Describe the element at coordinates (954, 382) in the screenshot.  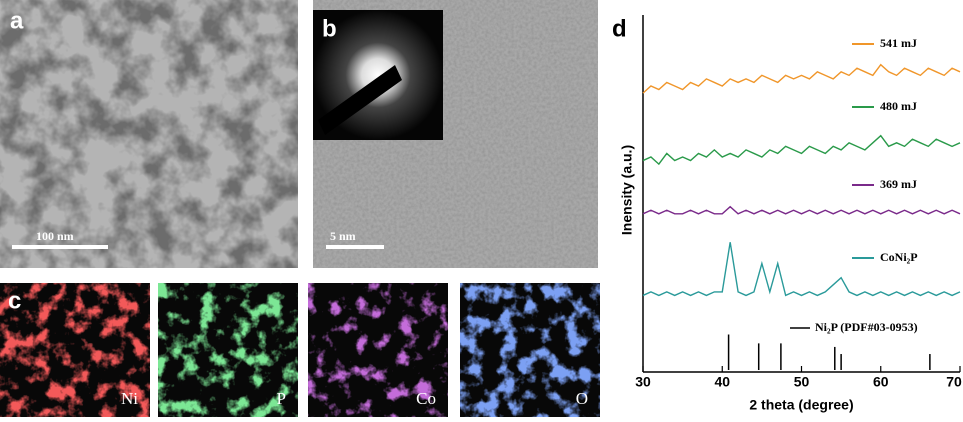
I see `x-tick-label: 70` at that location.